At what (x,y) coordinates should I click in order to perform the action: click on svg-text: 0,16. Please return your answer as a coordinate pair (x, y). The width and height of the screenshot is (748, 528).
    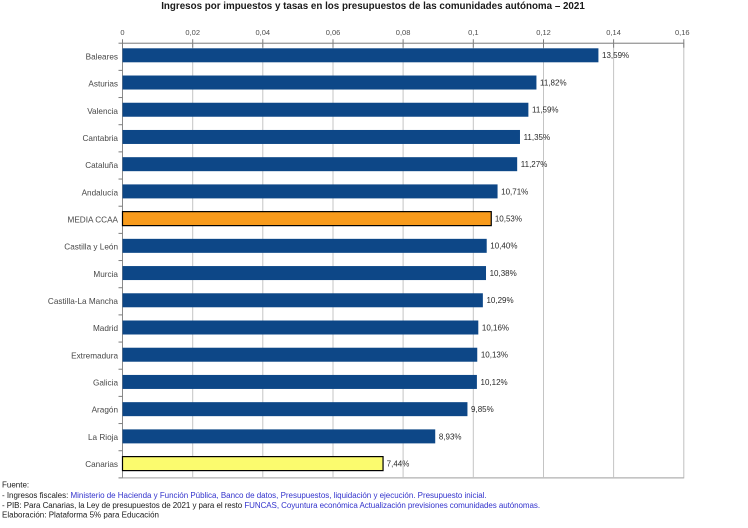
    Looking at the image, I should click on (682, 32).